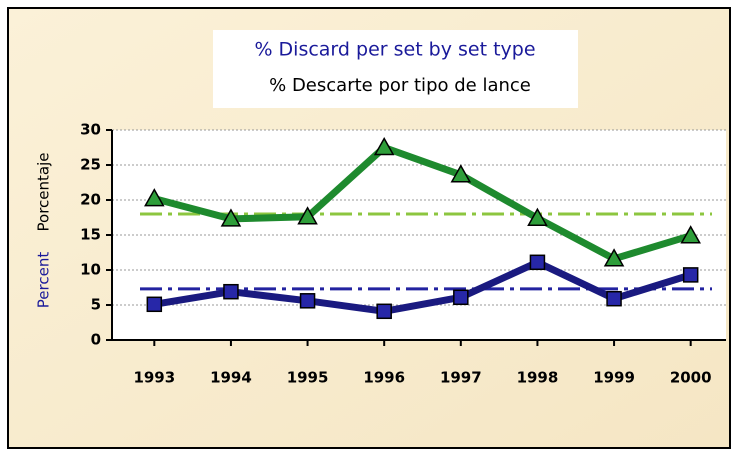 The height and width of the screenshot is (453, 738). I want to click on y-tick-label: 25, so click(90, 165).